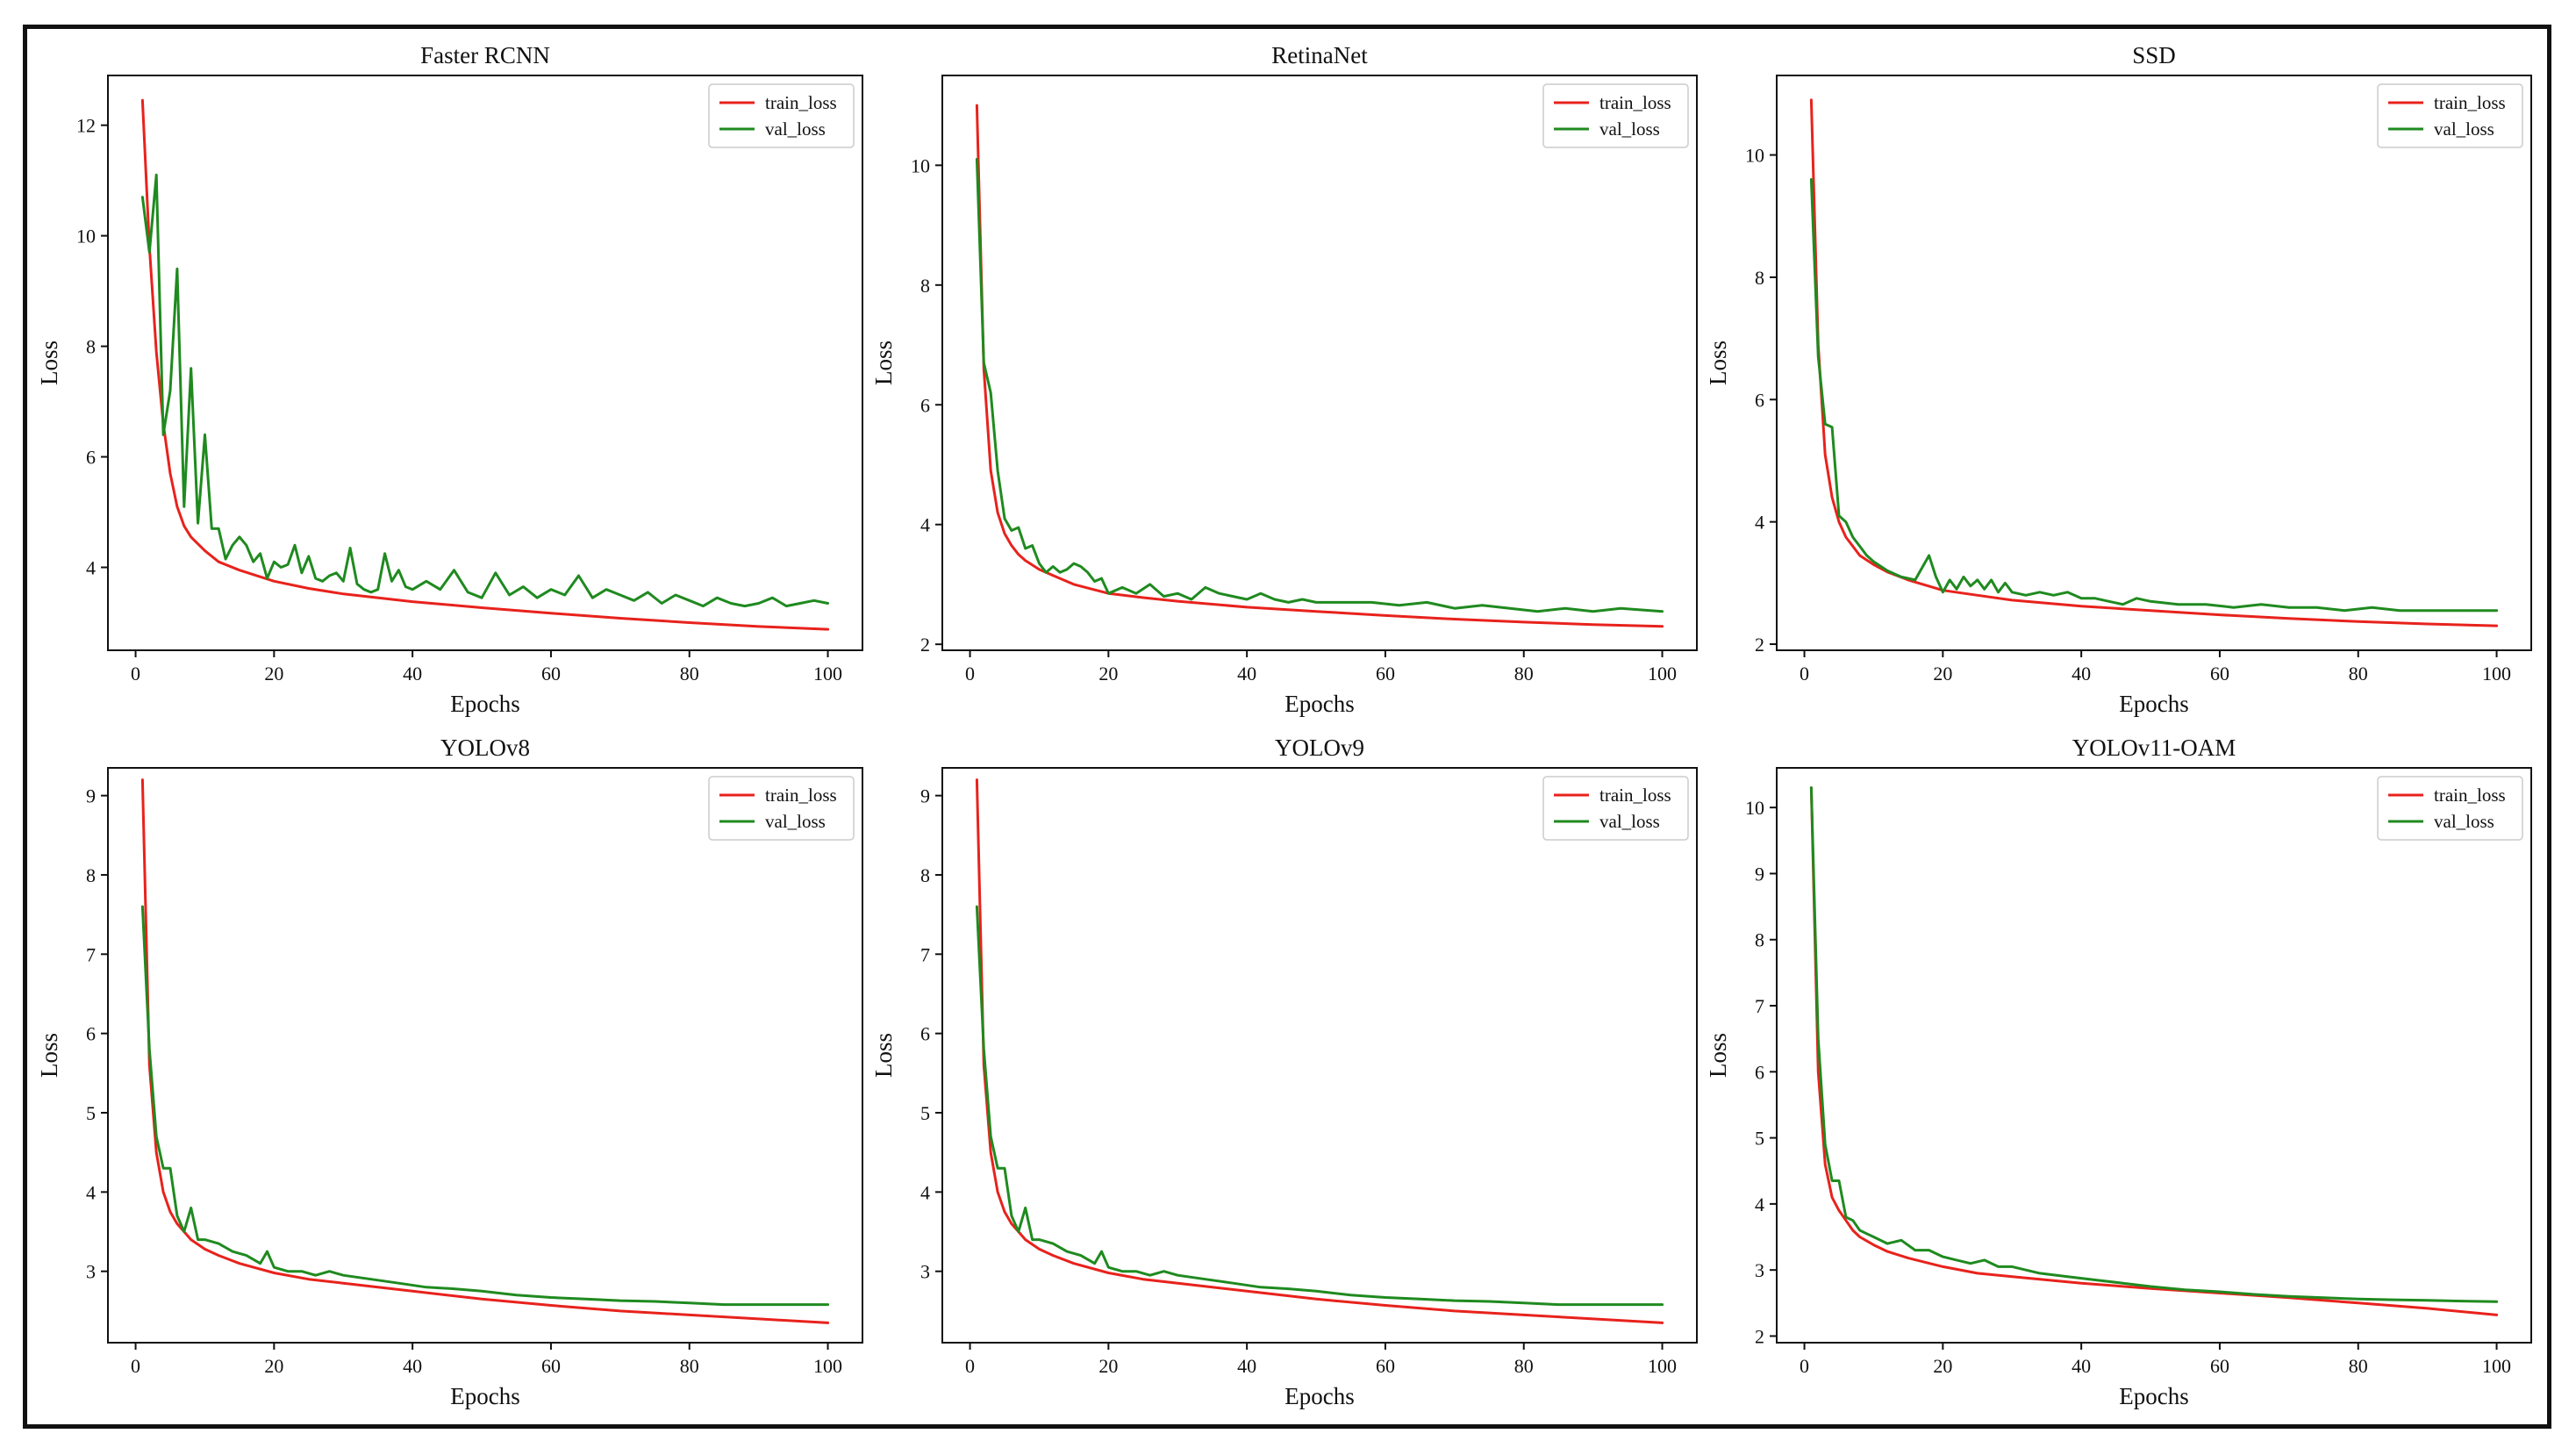 This screenshot has width=2576, height=1455. Describe the element at coordinates (2154, 748) in the screenshot. I see `chart-title: YOLOv11-OAM` at that location.